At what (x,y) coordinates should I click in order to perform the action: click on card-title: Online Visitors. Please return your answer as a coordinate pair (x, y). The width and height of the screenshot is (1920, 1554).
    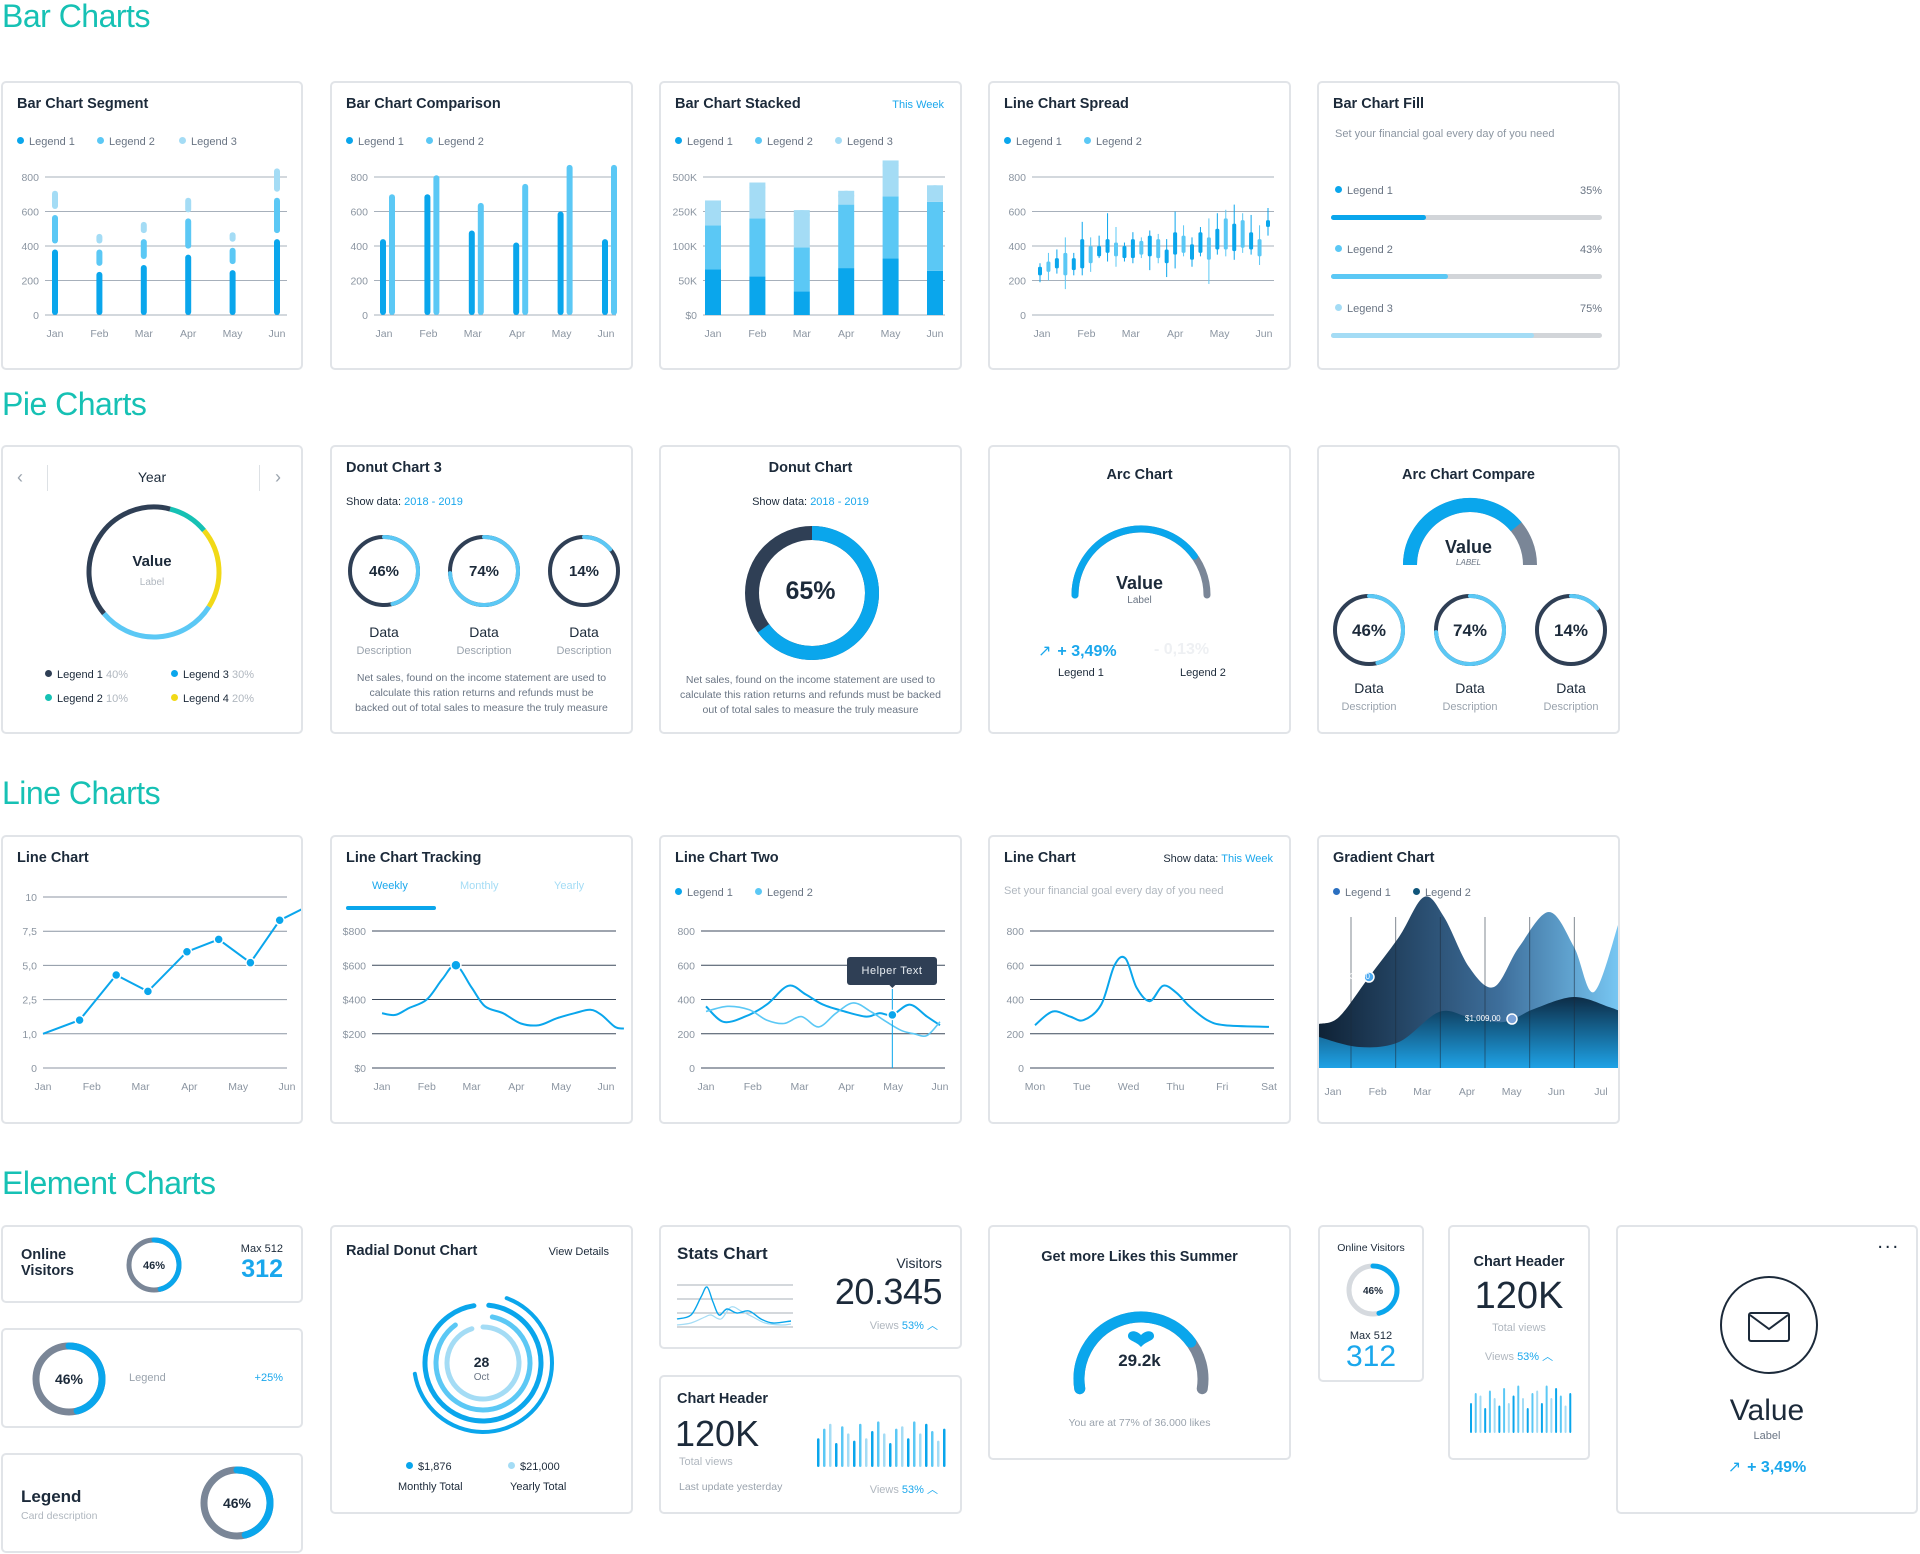
    Looking at the image, I should click on (1371, 1248).